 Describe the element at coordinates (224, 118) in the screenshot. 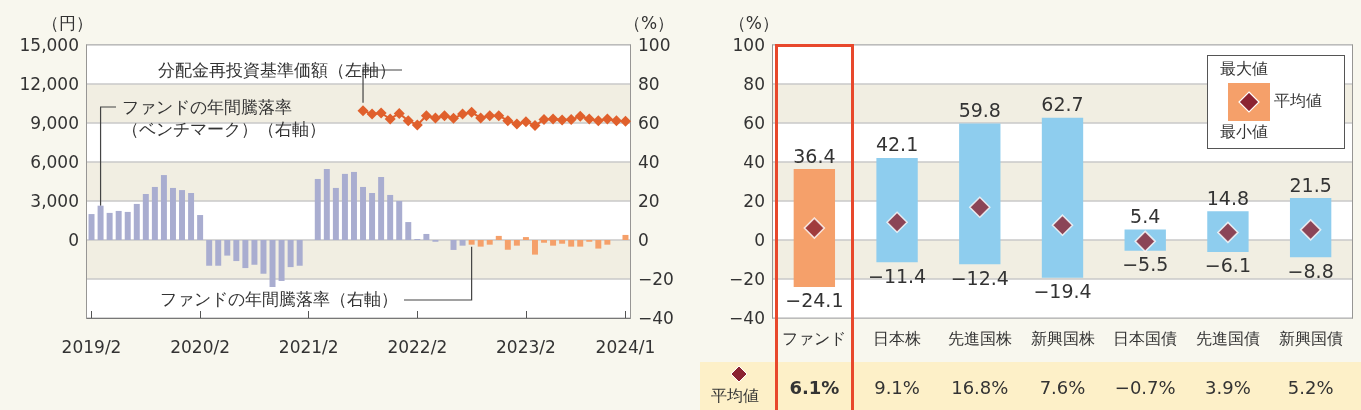

I see `series-label: ファンドの年間騰落率（ベンチマーク）（右軸）` at that location.